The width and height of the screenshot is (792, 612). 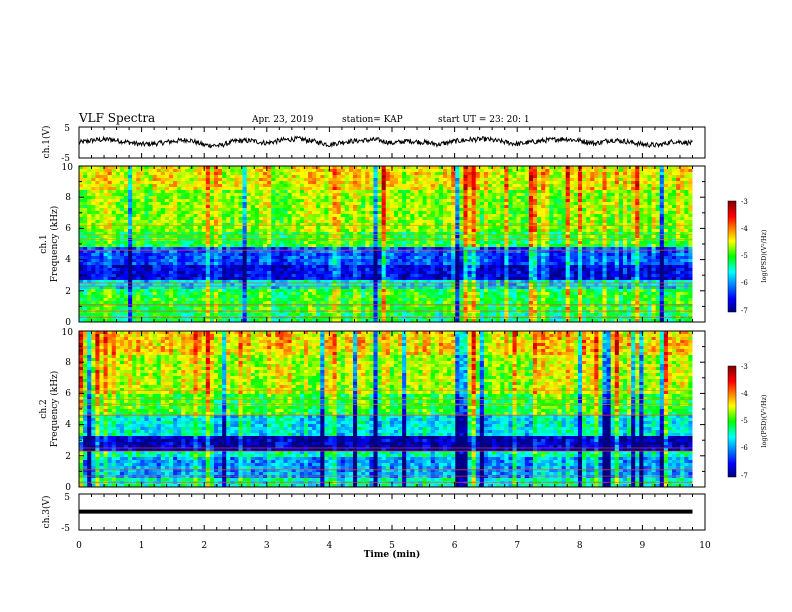 I want to click on ch1-waveform-line, so click(x=385, y=142).